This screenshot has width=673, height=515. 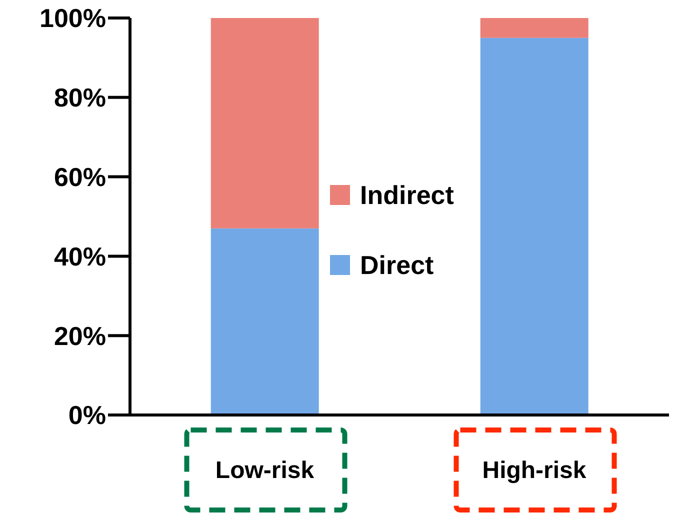 I want to click on y-tick-label: 0%, so click(x=87, y=415).